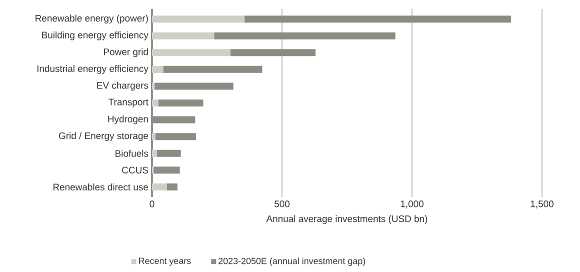 The width and height of the screenshot is (580, 272). I want to click on y-tick-label: Transport, so click(128, 103).